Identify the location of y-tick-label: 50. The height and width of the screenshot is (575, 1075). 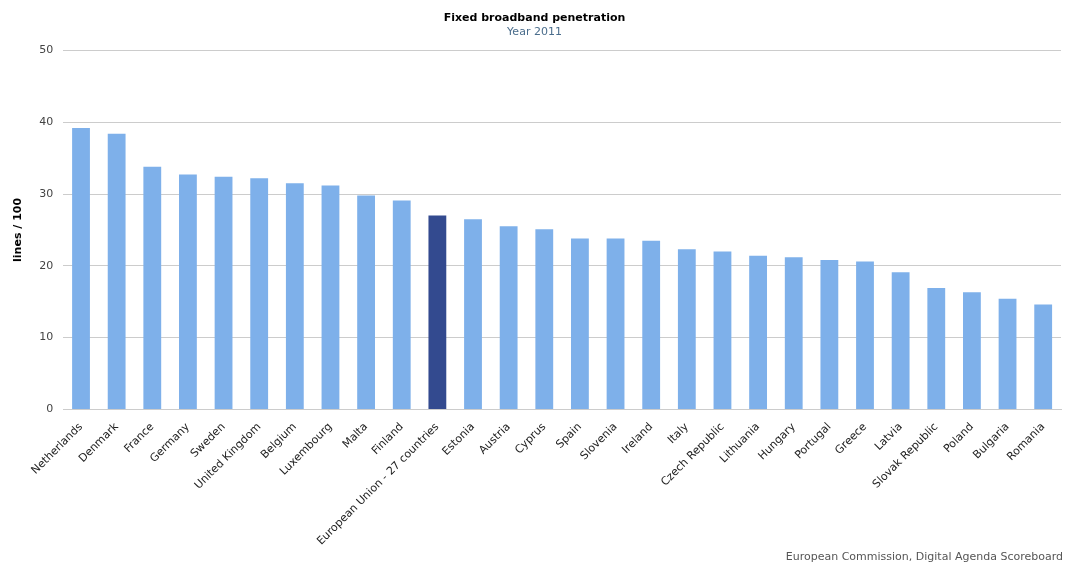
(46, 50).